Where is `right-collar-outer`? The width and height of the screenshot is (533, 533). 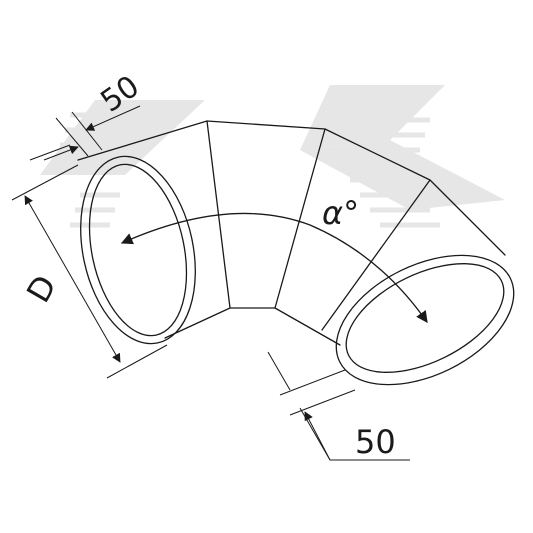 right-collar-outer is located at coordinates (425, 320).